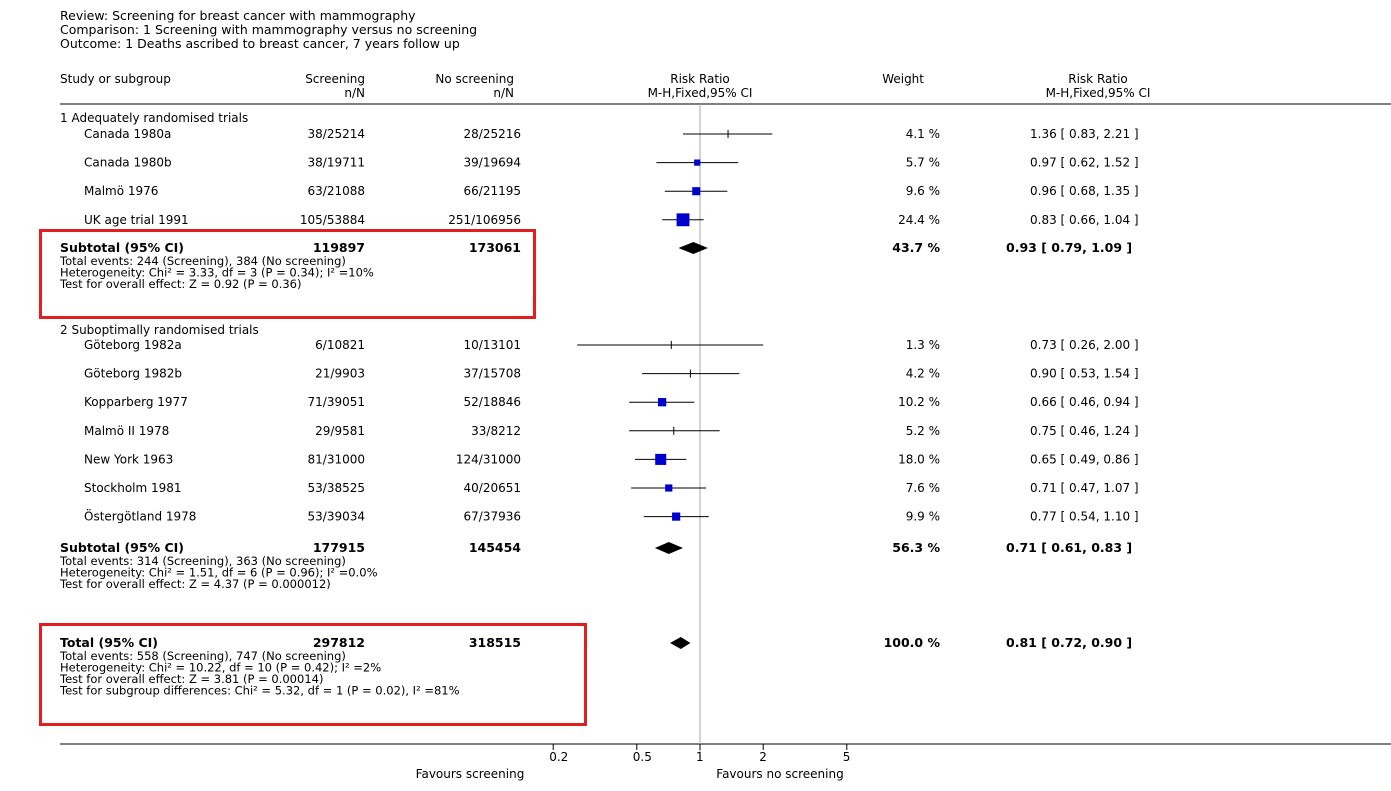  What do you see at coordinates (122, 247) in the screenshot?
I see `subtotal-1-label: Subtotal (95% CI)` at bounding box center [122, 247].